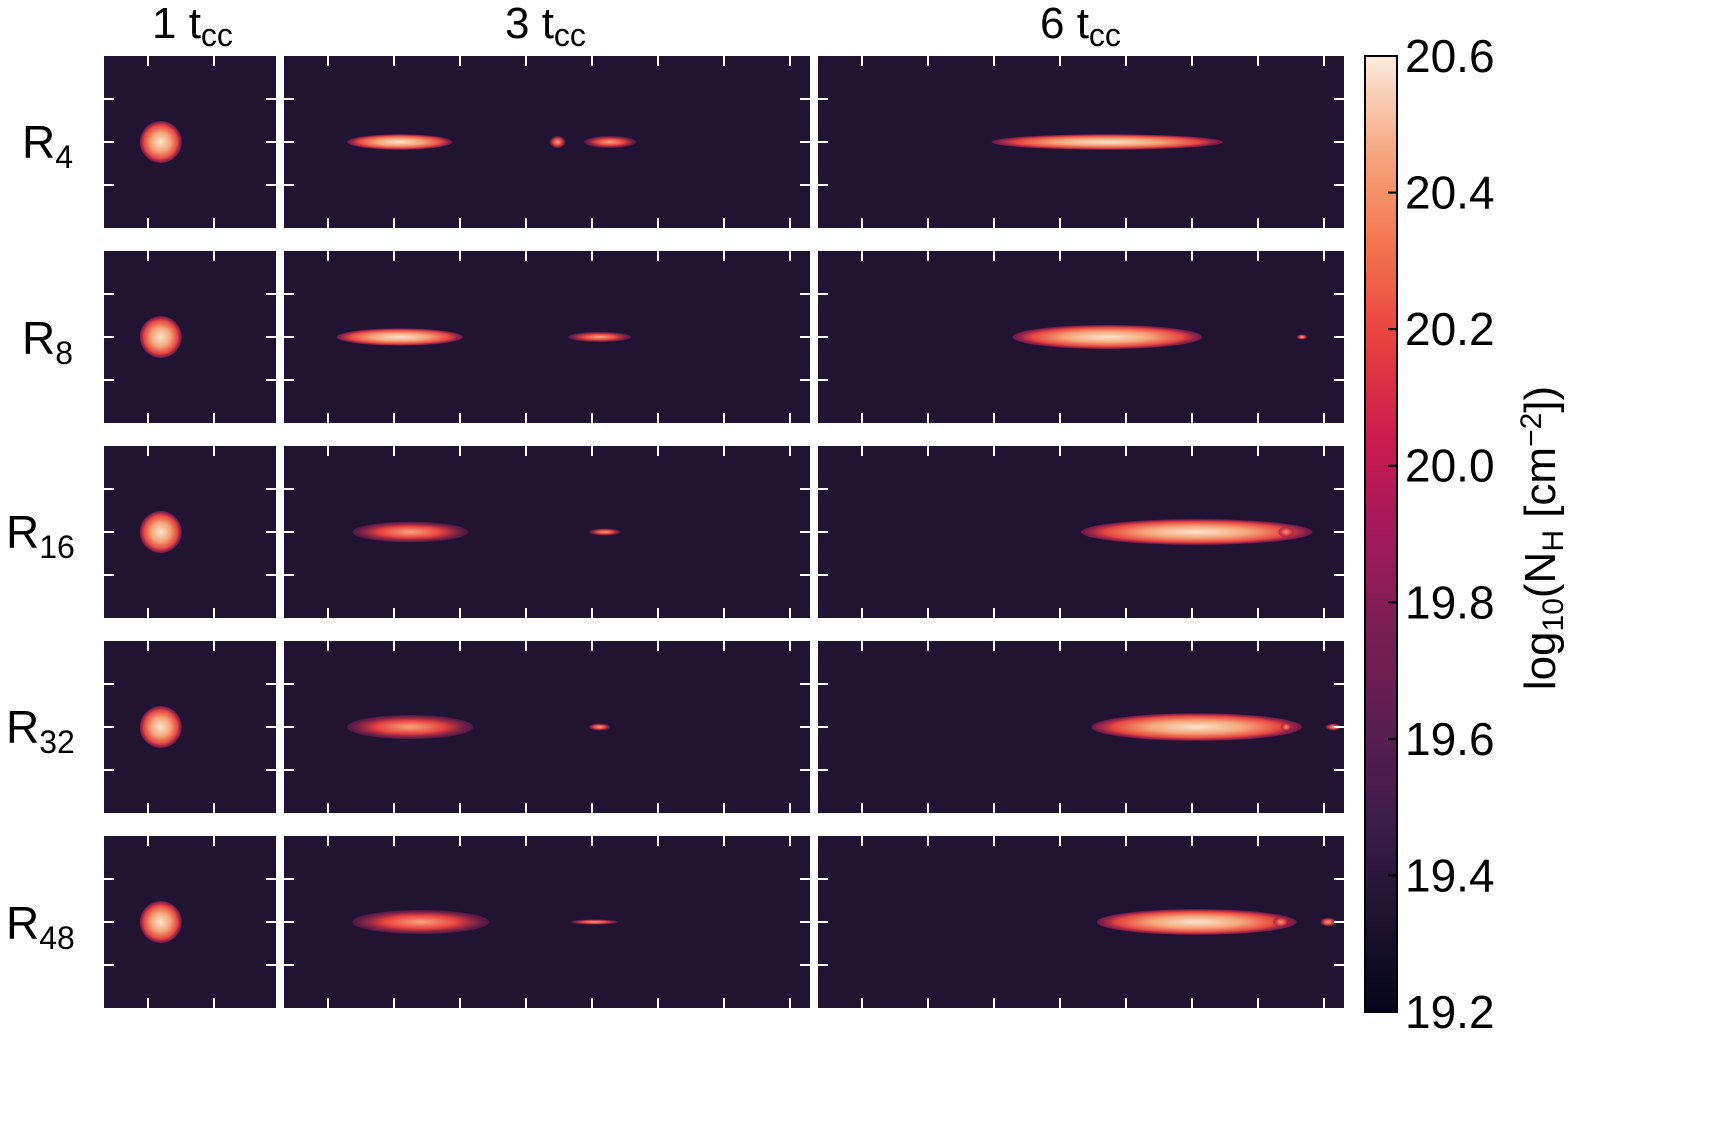 Image resolution: width=1727 pixels, height=1137 pixels. I want to click on panel-r2-c1, so click(547, 532).